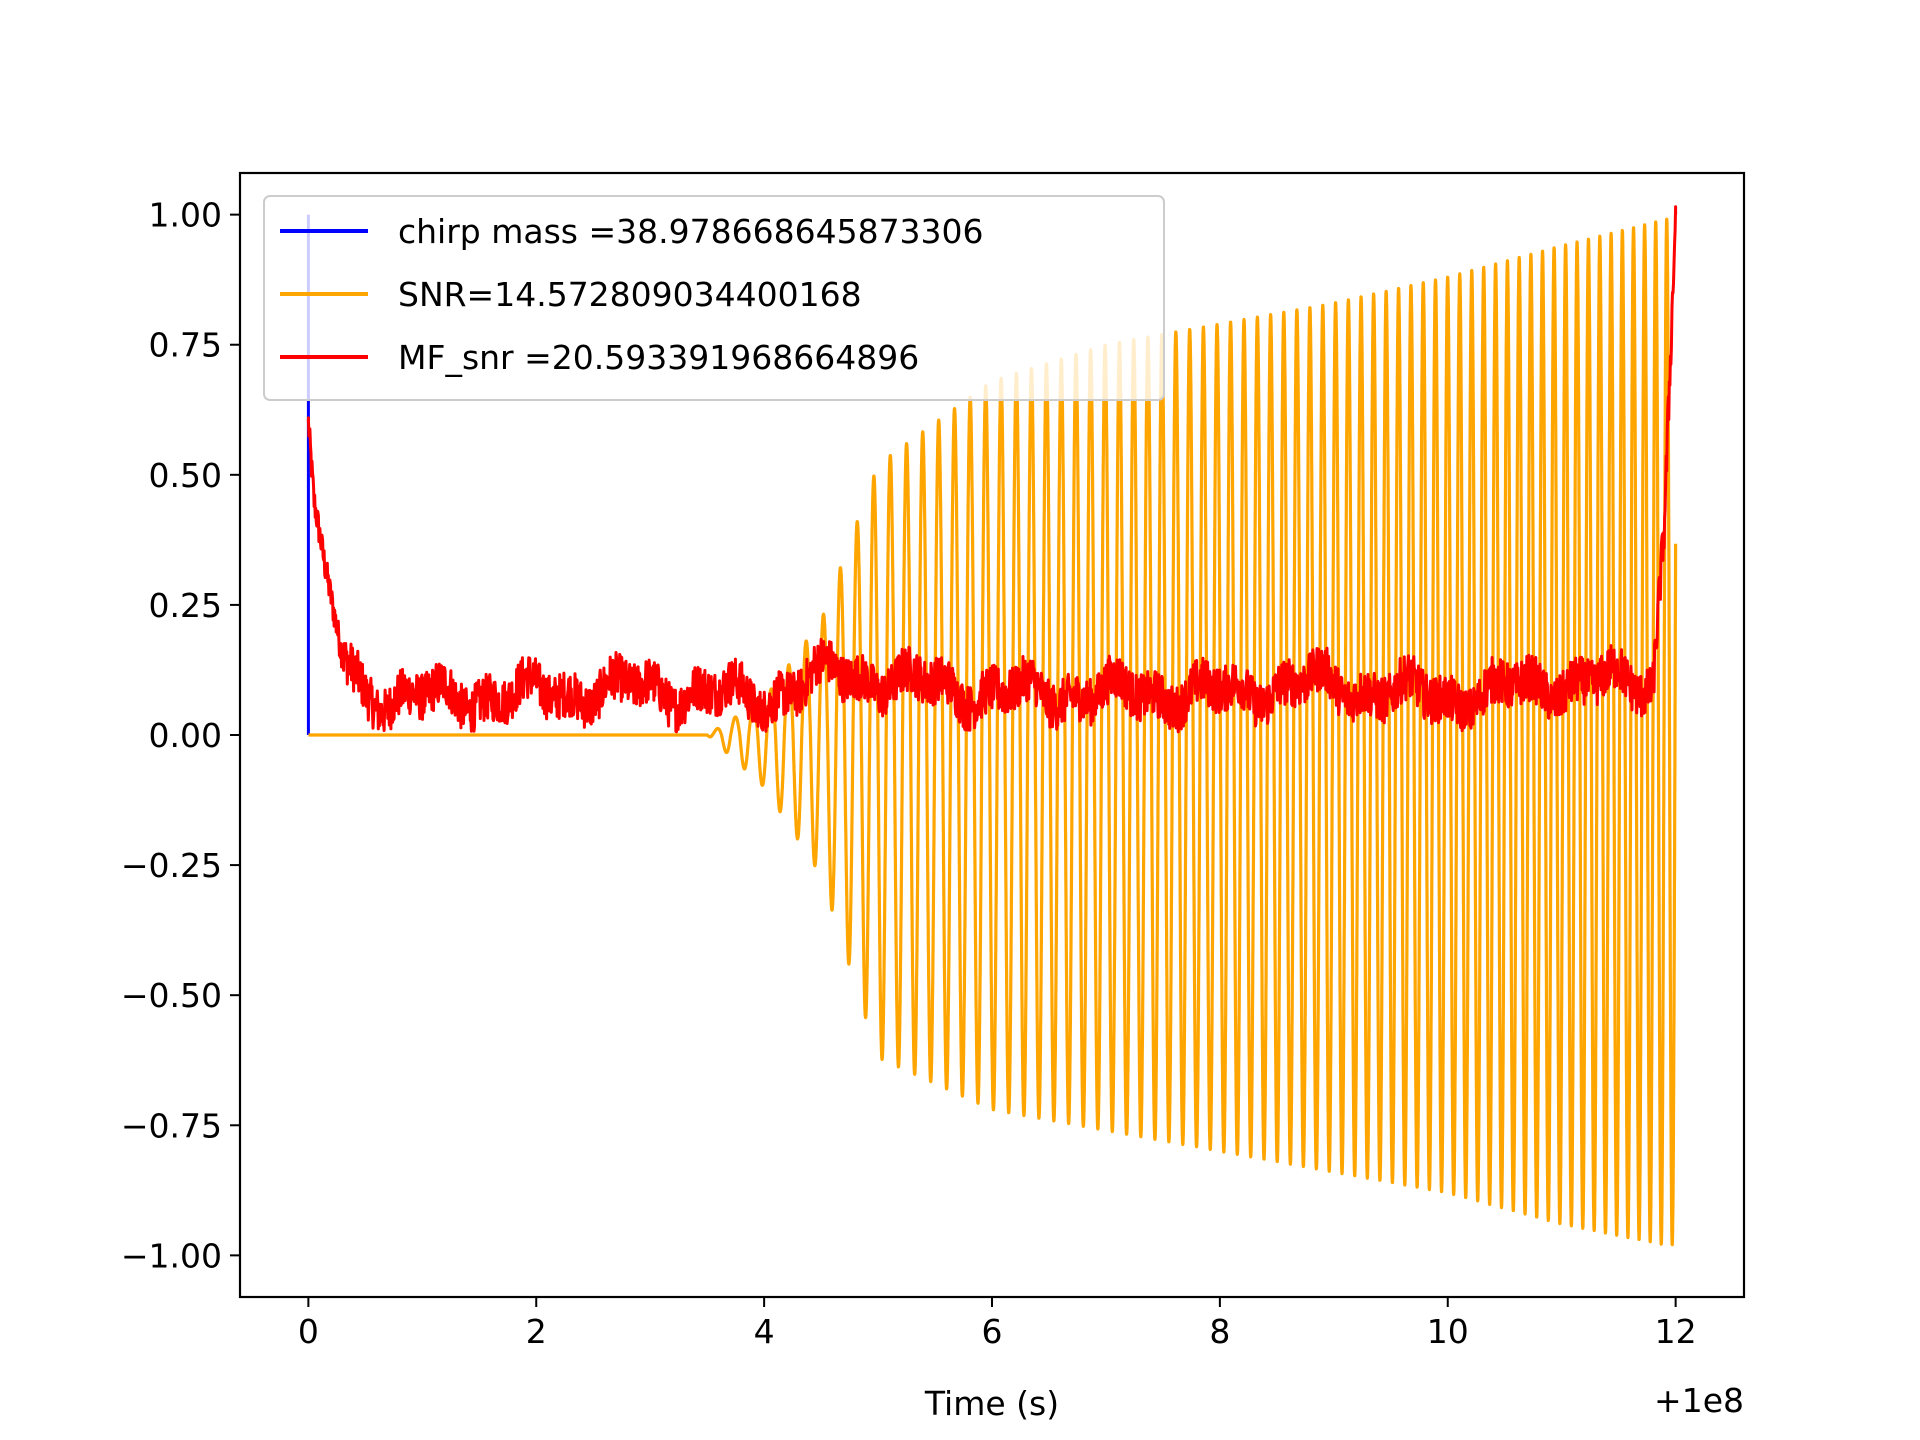 This screenshot has height=1440, width=1920. Describe the element at coordinates (185, 215) in the screenshot. I see `y-tick-label: 1.00` at that location.